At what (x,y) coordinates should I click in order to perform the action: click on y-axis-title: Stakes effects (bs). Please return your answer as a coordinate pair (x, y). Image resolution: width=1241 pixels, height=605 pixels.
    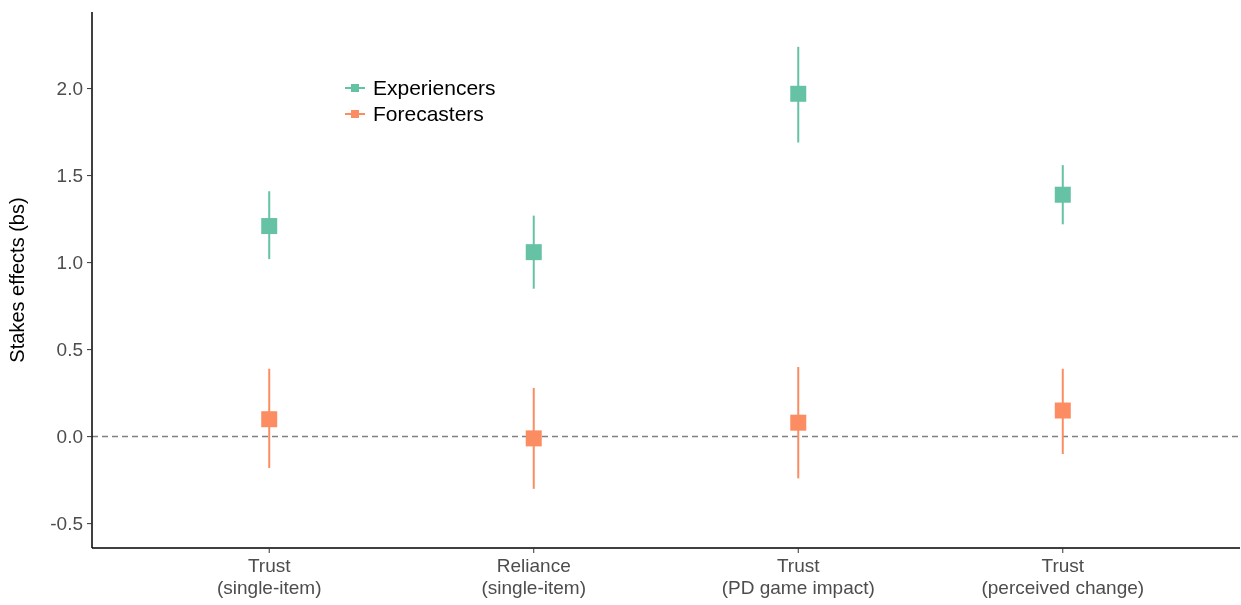
    Looking at the image, I should click on (17, 280).